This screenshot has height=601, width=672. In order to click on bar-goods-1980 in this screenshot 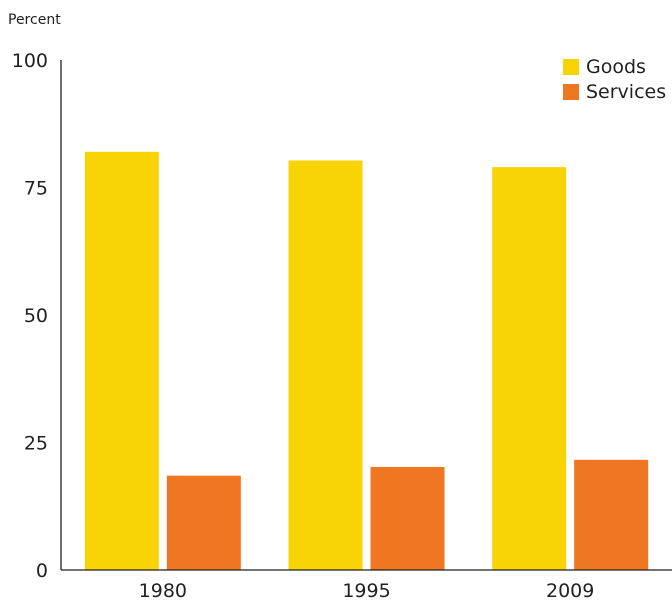, I will do `click(121, 361)`.